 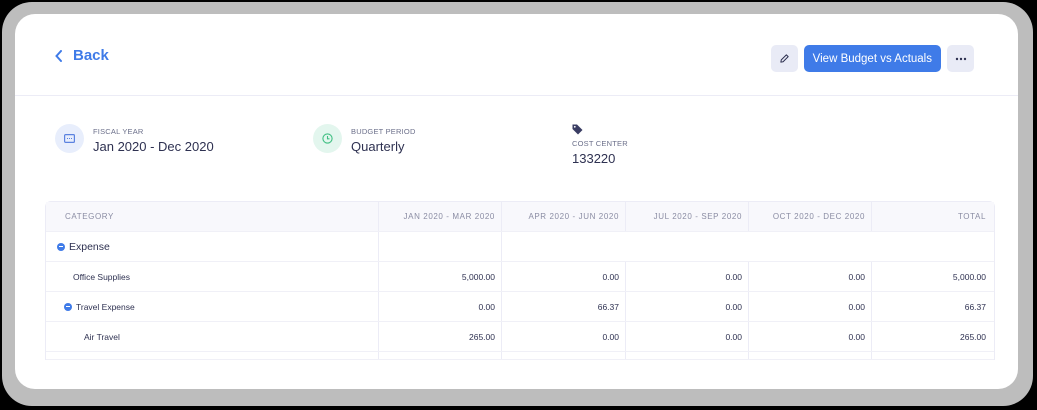 What do you see at coordinates (564, 306) in the screenshot?
I see `value-cell: 66.37` at bounding box center [564, 306].